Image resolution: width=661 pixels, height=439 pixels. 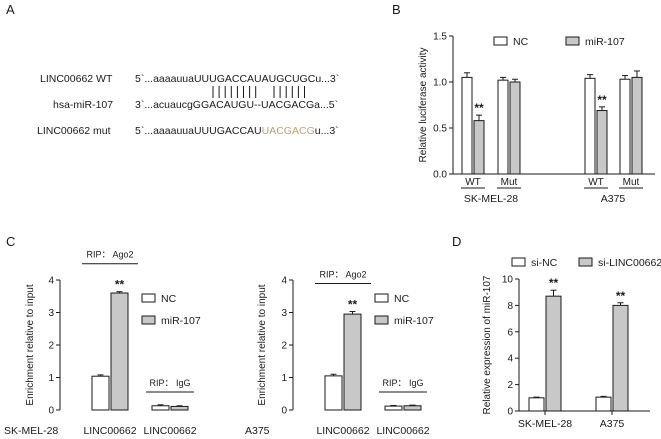 I want to click on seq-text-wt: 5`...aaaauuaUUUGACCAUAUGCUGCu...3`, so click(x=237, y=79).